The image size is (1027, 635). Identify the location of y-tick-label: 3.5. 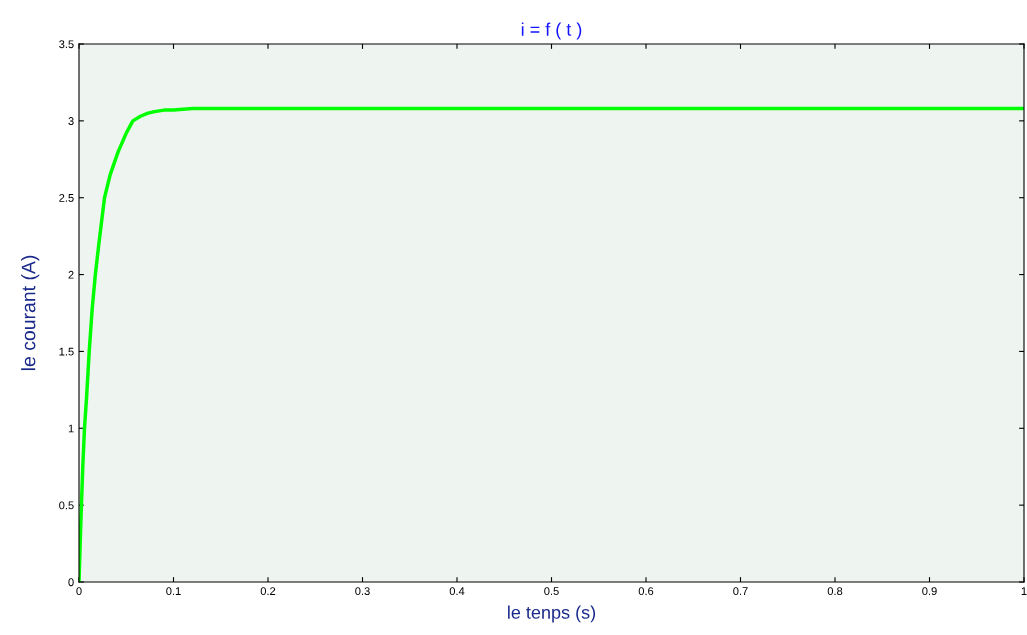
(66, 44).